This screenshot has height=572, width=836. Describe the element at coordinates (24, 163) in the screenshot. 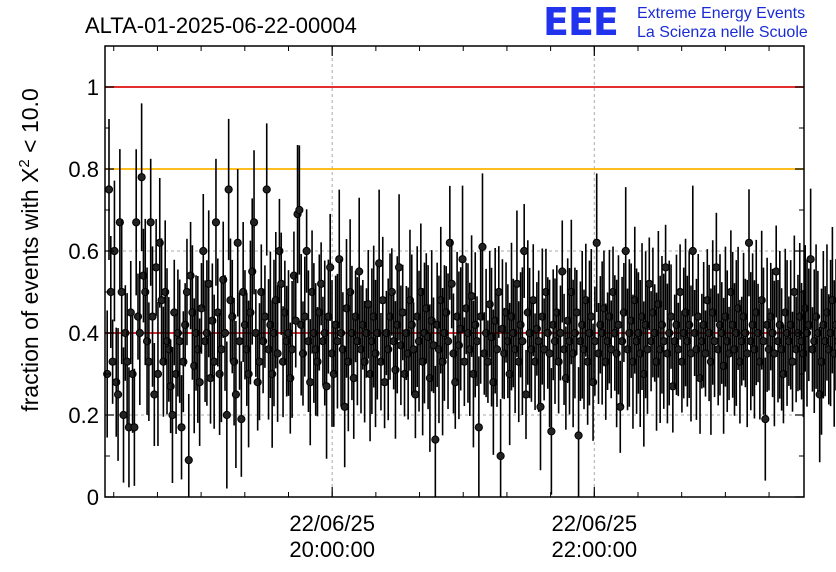

I see `y-axis-label-sup: 2` at that location.